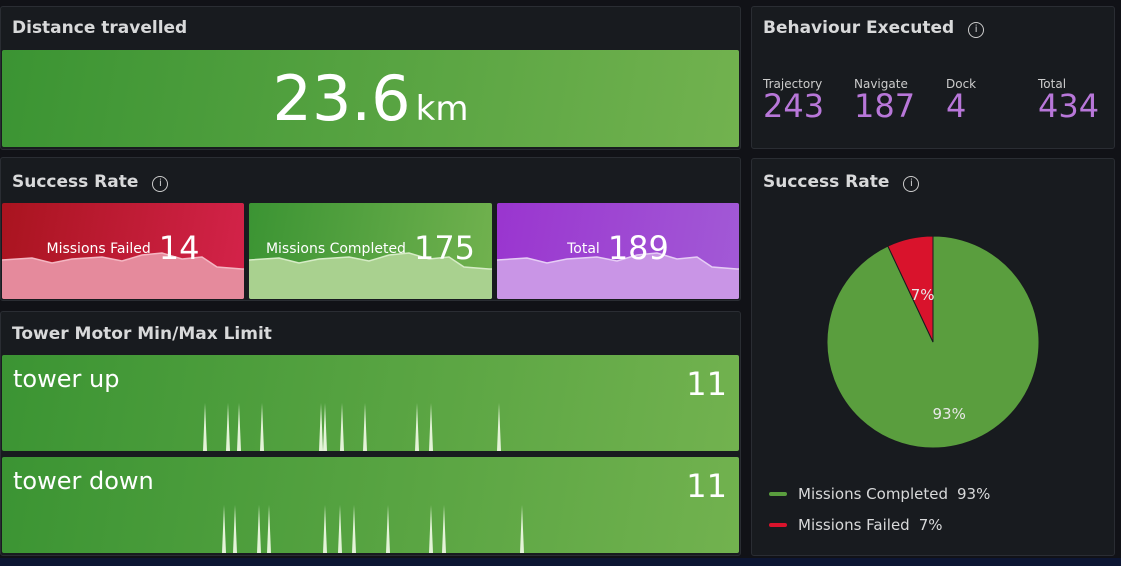  I want to click on legend-label: Missions Completed, so click(873, 494).